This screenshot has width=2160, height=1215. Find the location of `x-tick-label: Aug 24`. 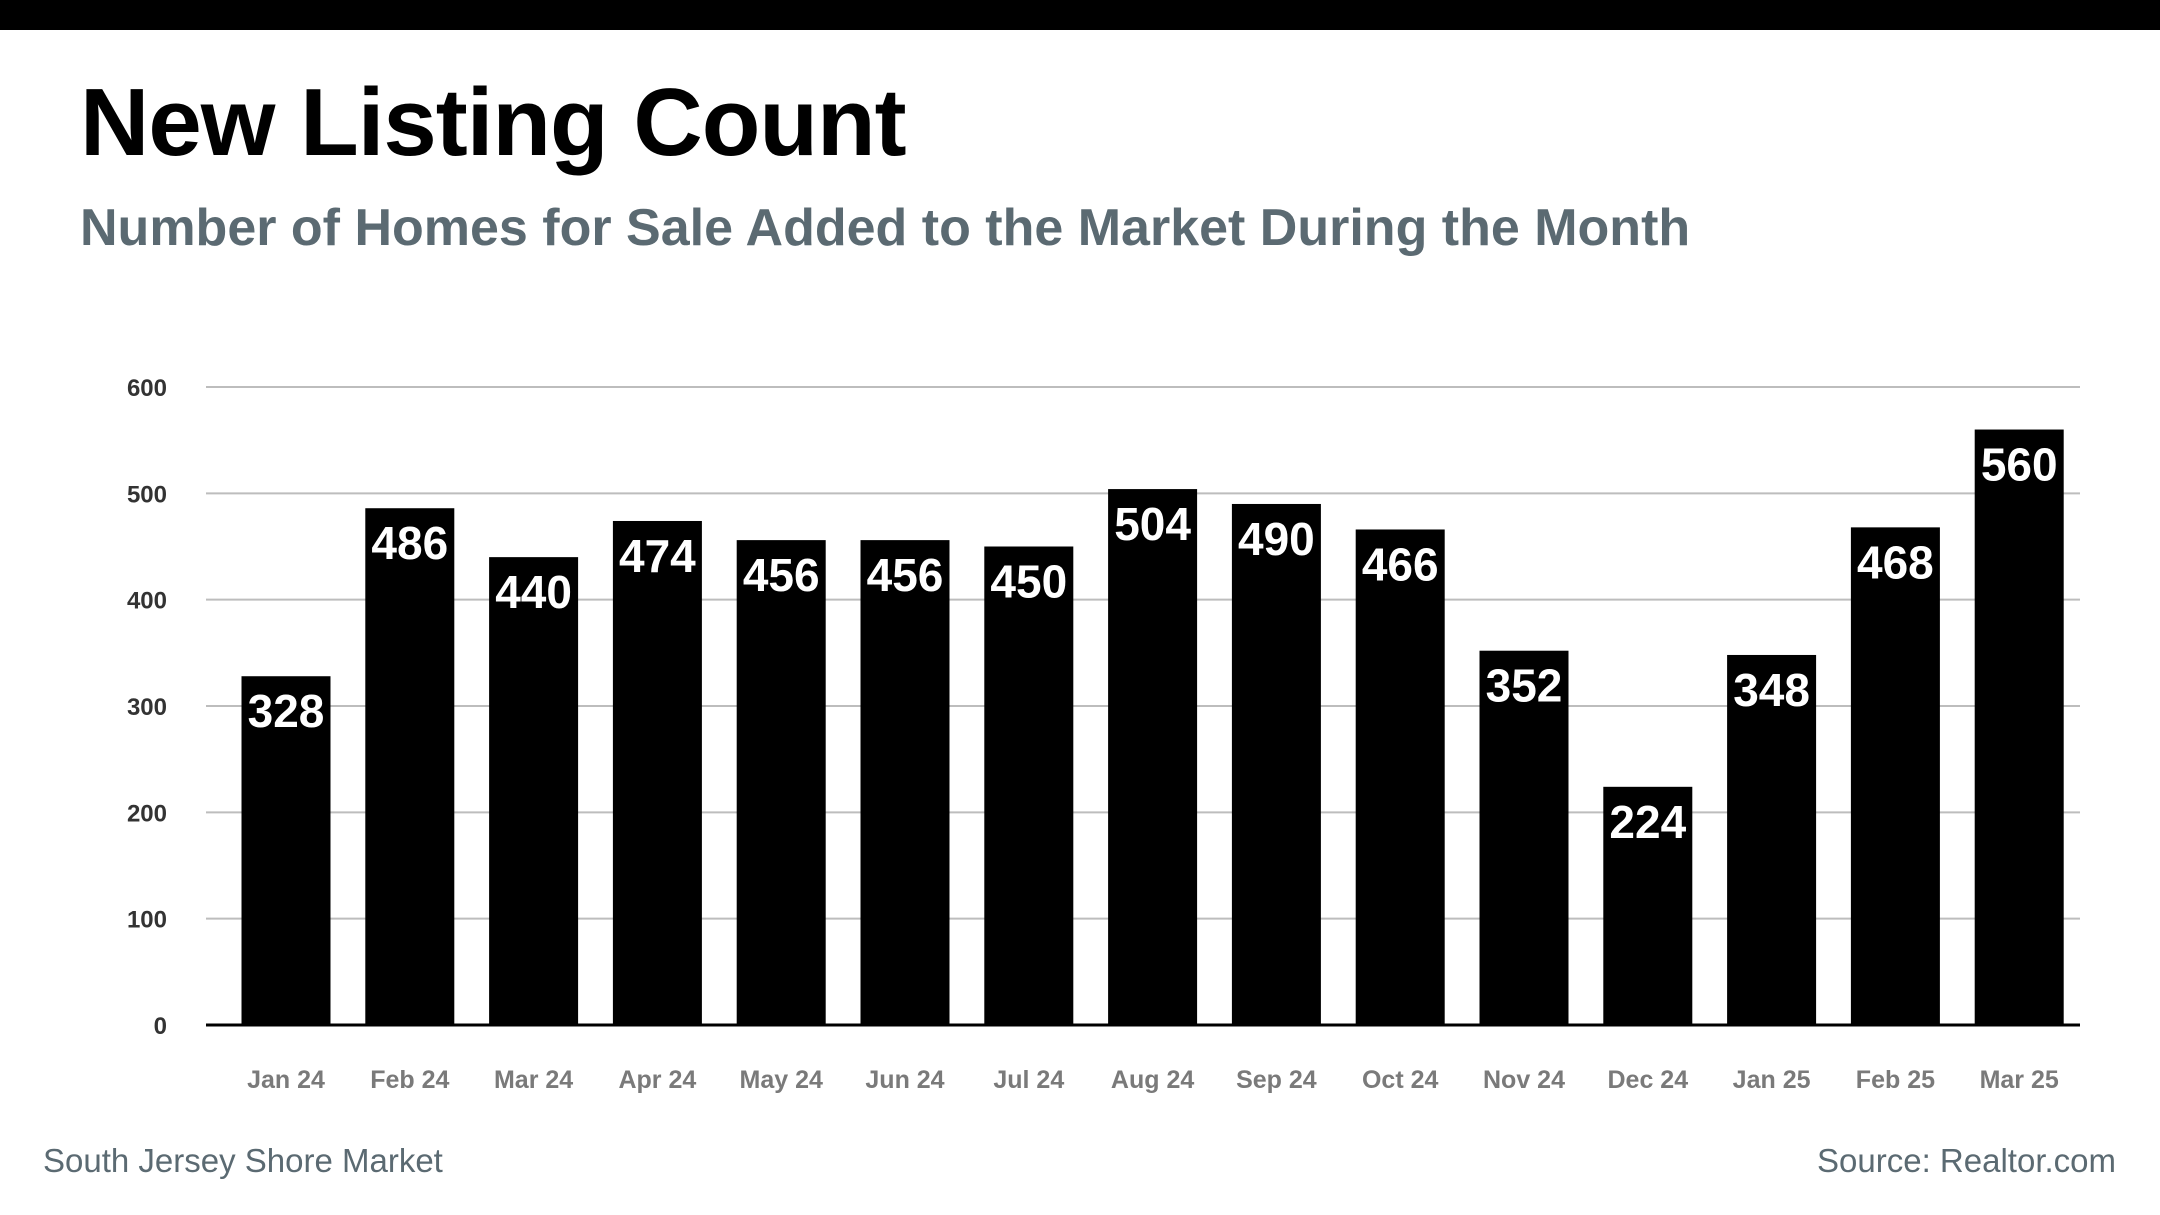

x-tick-label: Aug 24 is located at coordinates (1152, 1080).